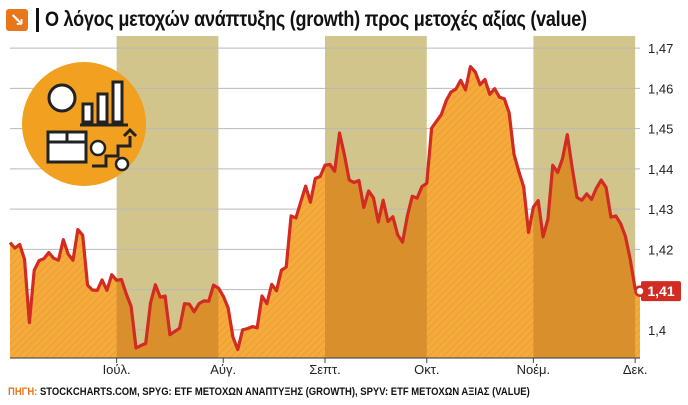  What do you see at coordinates (37, 20) in the screenshot?
I see `title-separator` at bounding box center [37, 20].